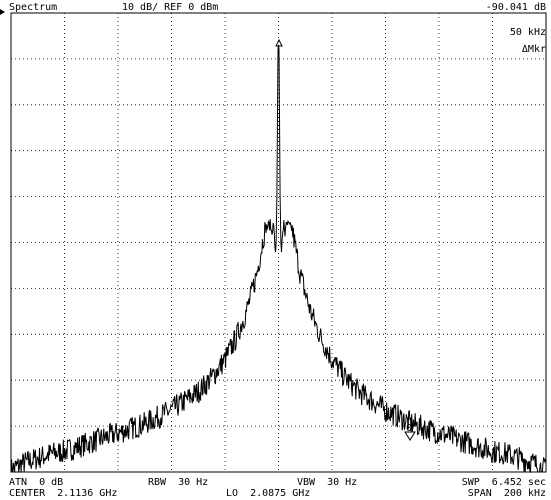  What do you see at coordinates (36, 482) in the screenshot?
I see `atn-readout: ATN 0 dB` at bounding box center [36, 482].